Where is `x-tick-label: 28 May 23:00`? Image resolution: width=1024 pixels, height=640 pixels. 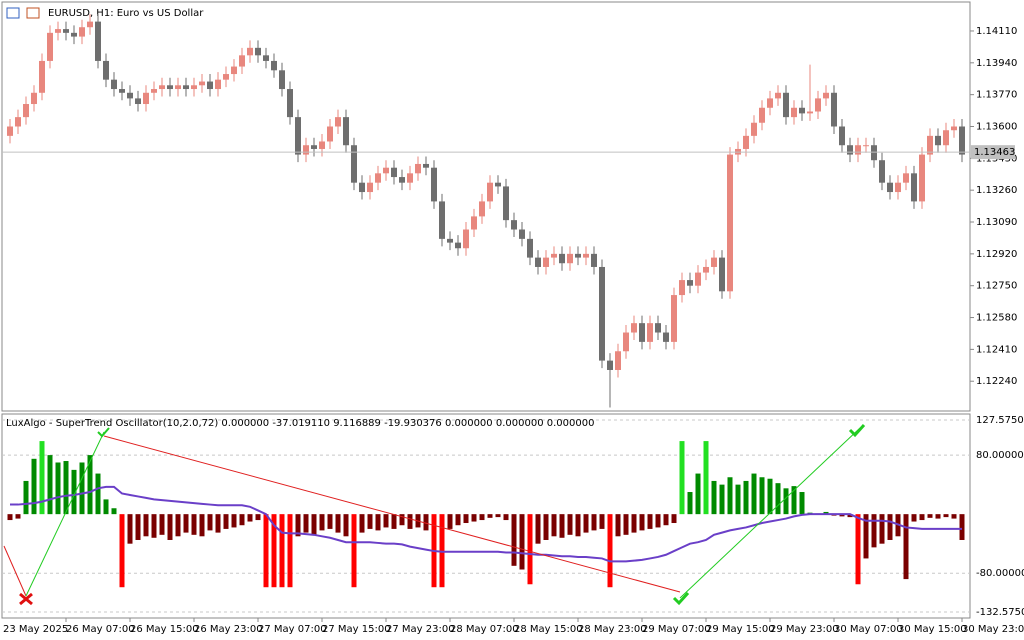
x-tick-label: 28 May 23:00 is located at coordinates (612, 629).